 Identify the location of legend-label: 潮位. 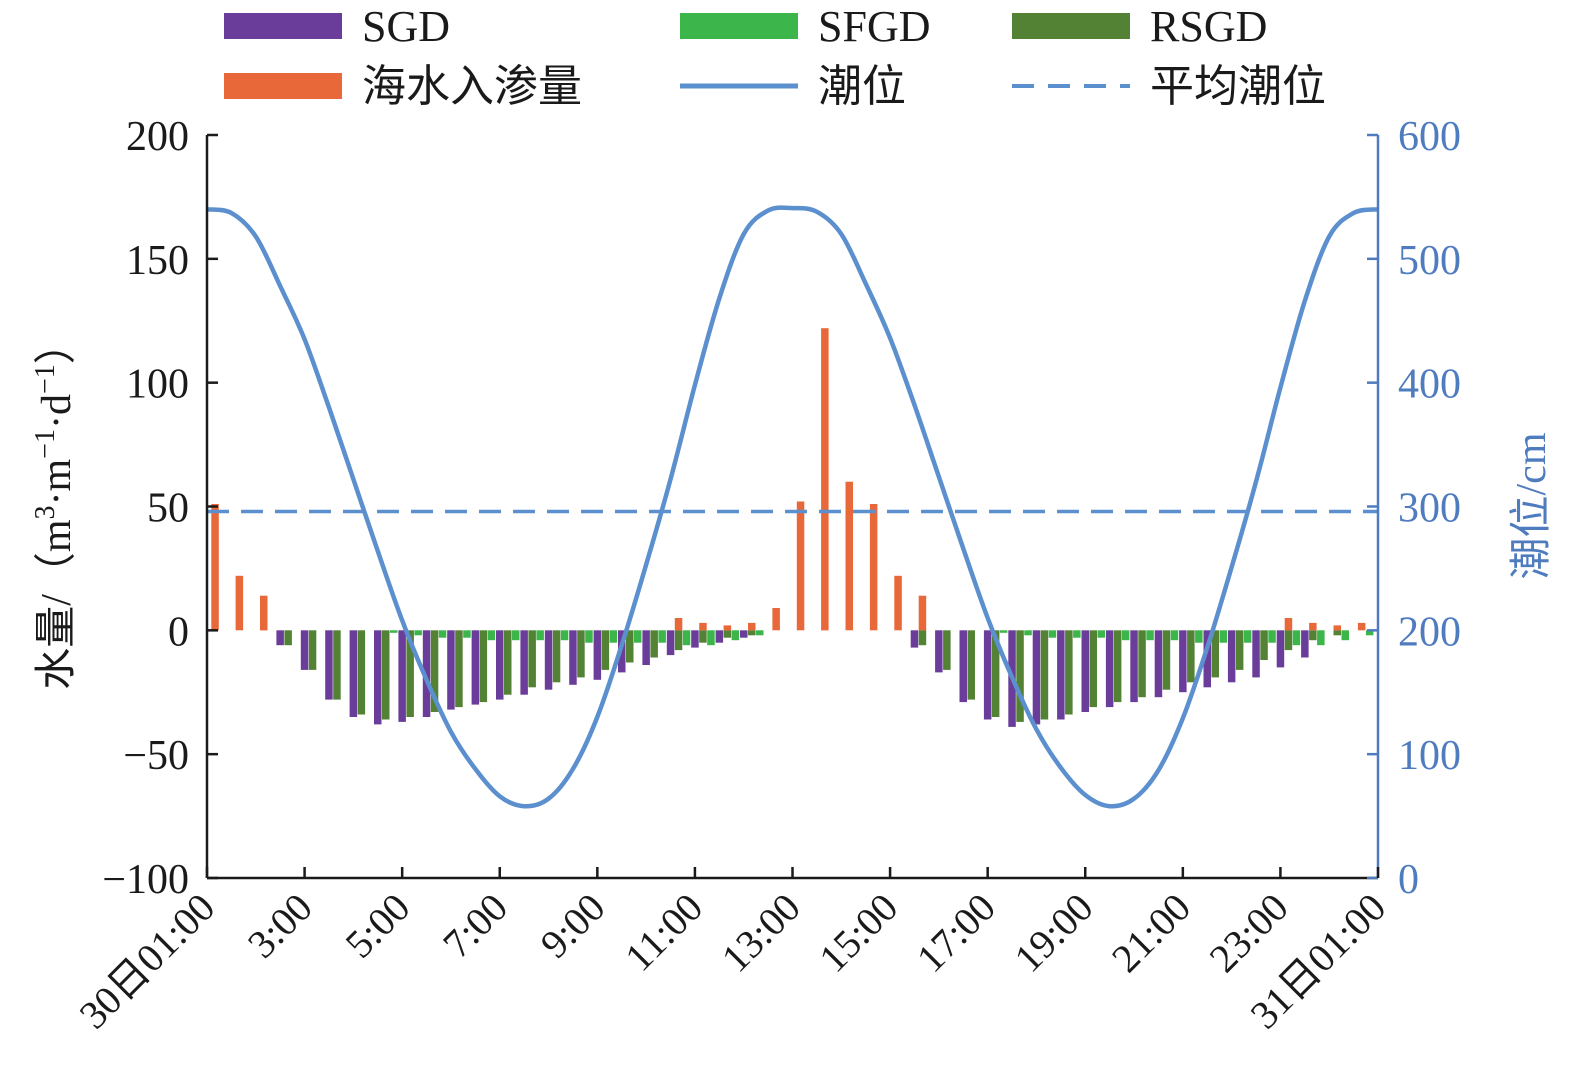
(862, 86).